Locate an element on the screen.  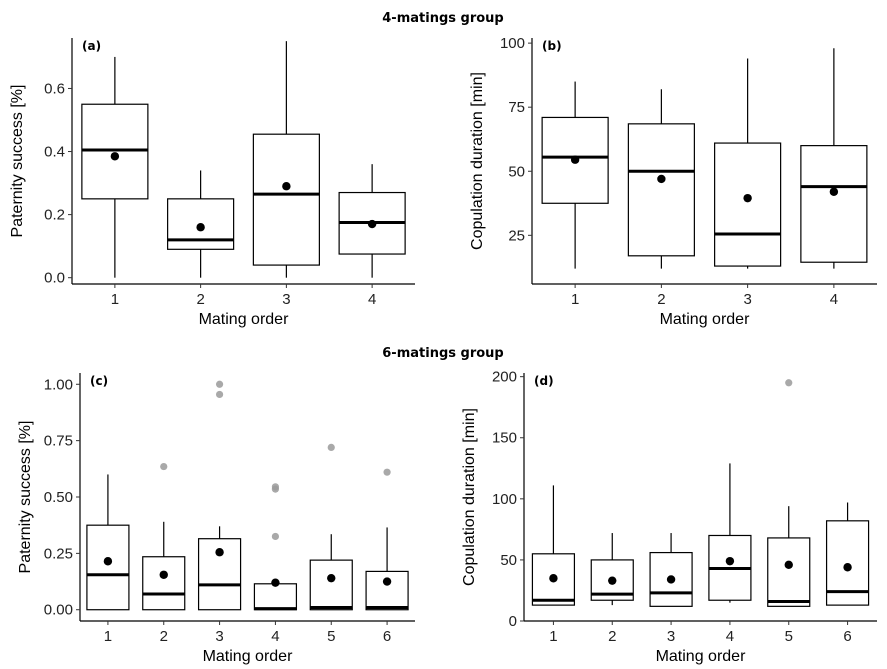
y-tick-label: 0.50 is located at coordinates (58, 497).